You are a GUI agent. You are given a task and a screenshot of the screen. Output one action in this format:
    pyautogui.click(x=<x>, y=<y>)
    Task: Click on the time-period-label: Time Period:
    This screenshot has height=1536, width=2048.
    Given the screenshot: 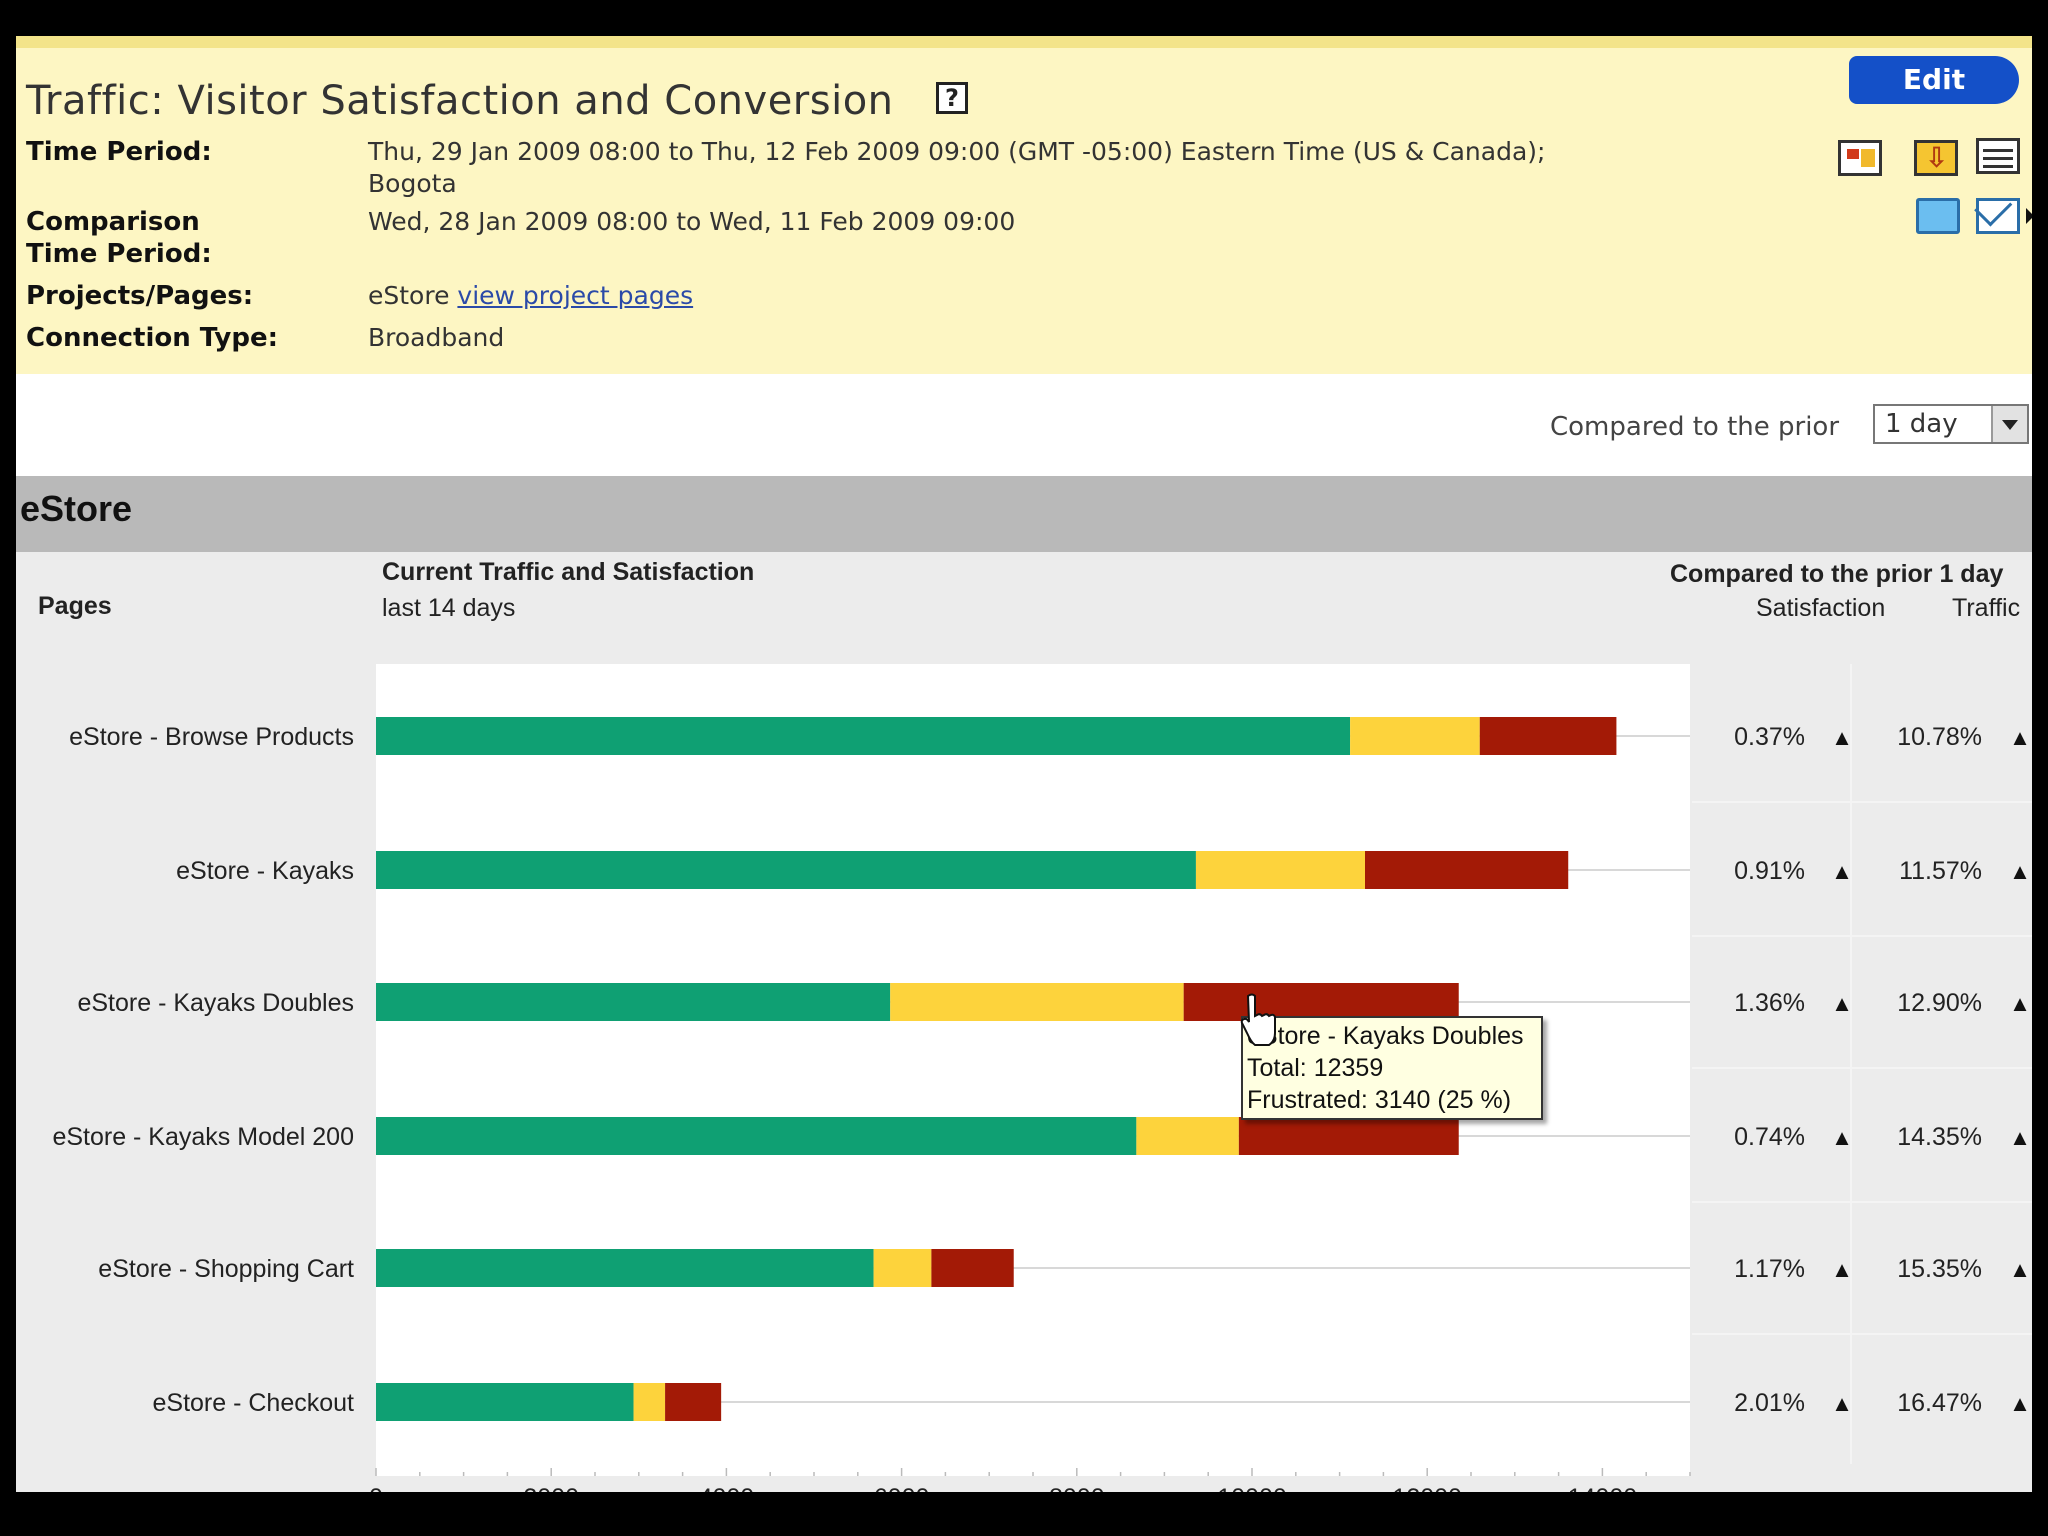 What is the action you would take?
    pyautogui.click(x=119, y=152)
    